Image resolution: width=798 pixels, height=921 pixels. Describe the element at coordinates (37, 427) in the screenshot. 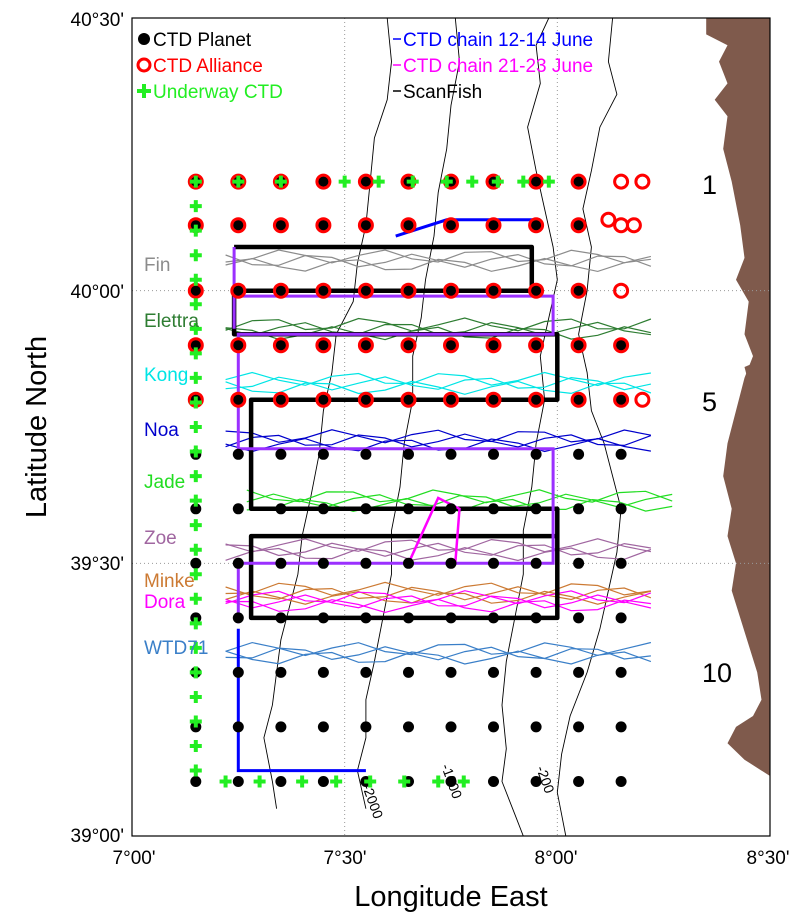

I see `y-axis-label: Latitude North` at that location.